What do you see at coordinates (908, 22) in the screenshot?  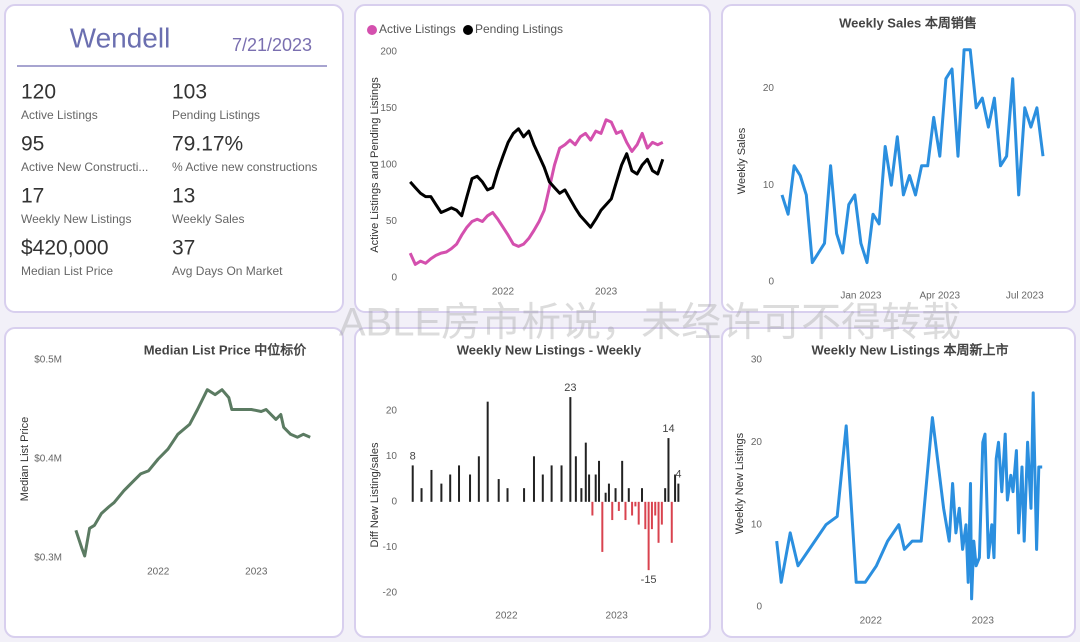 I see `chart-title: Weekly Sales 本周销售` at bounding box center [908, 22].